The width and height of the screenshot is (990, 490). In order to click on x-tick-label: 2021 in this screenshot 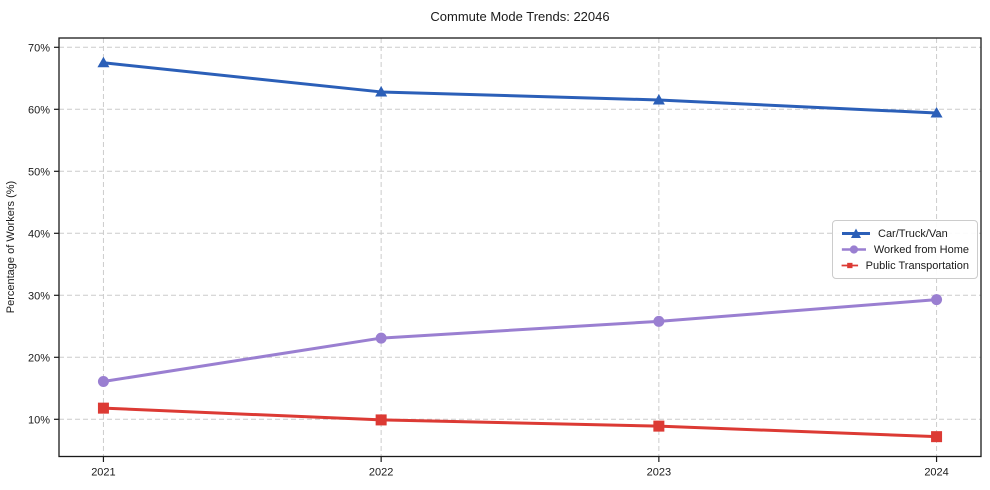, I will do `click(103, 473)`.